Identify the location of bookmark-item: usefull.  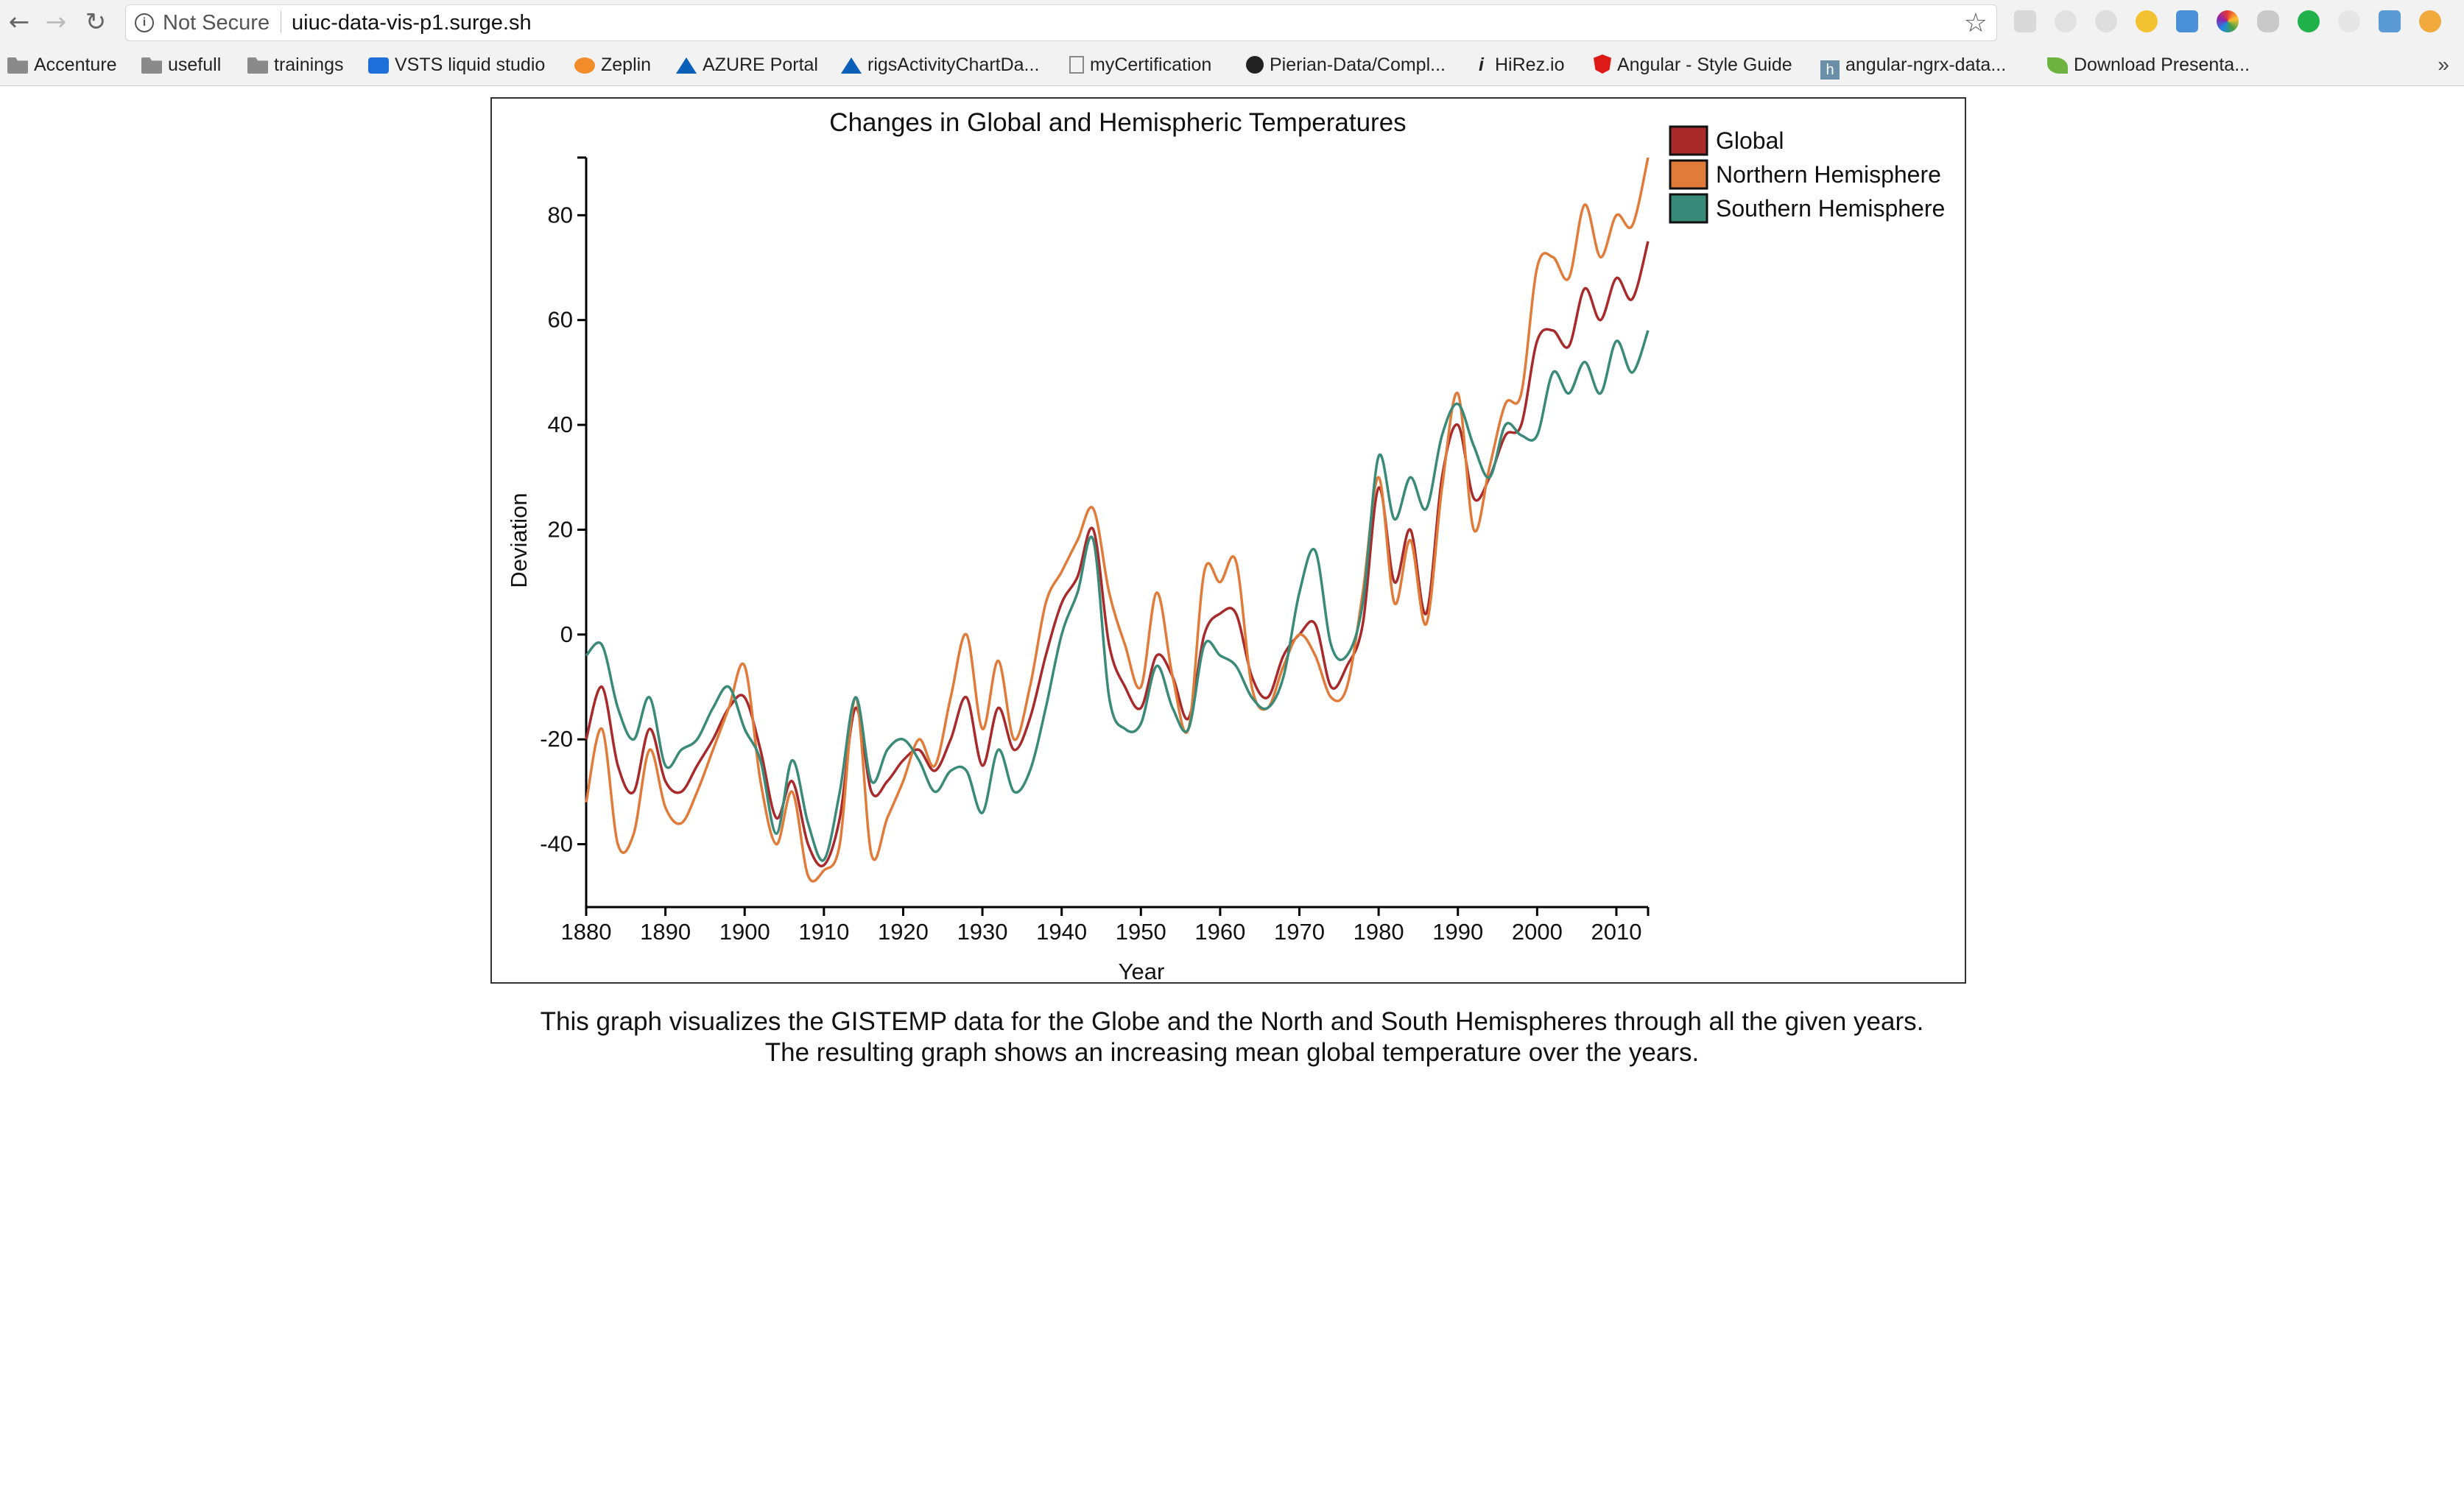
(181, 65).